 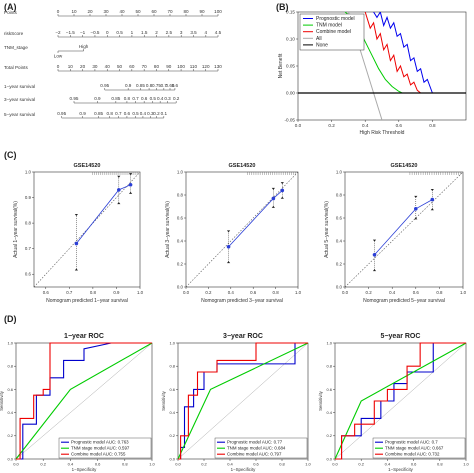 I want to click on nomogram-tick-label: 30, so click(x=95, y=66).